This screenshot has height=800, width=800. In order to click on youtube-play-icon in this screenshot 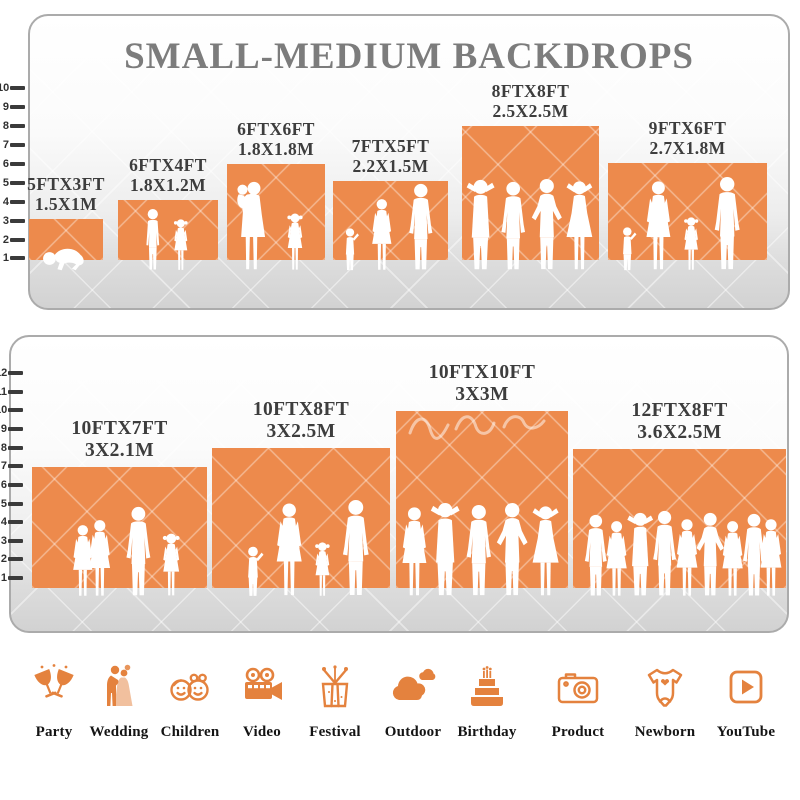, I will do `click(746, 687)`.